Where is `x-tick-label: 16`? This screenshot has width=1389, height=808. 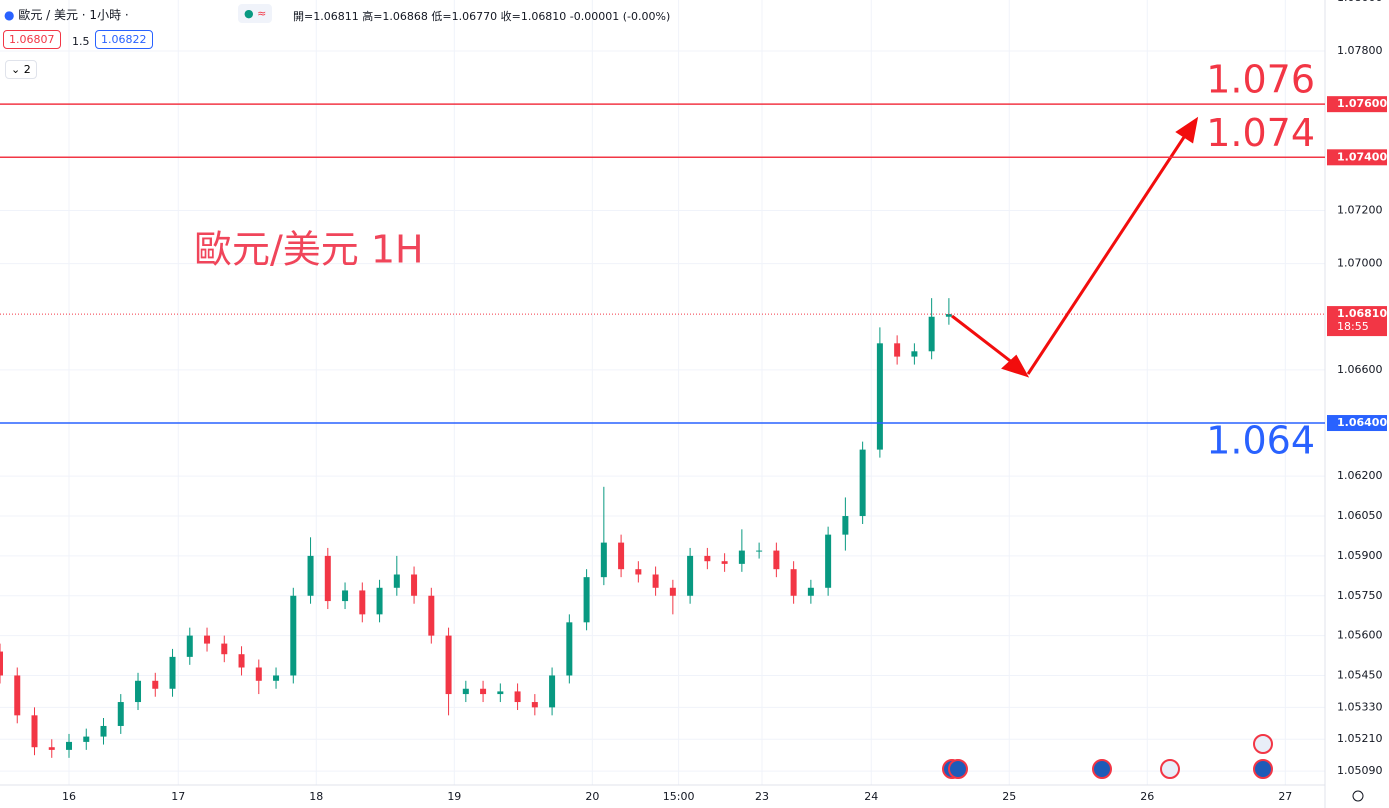 x-tick-label: 16 is located at coordinates (69, 796).